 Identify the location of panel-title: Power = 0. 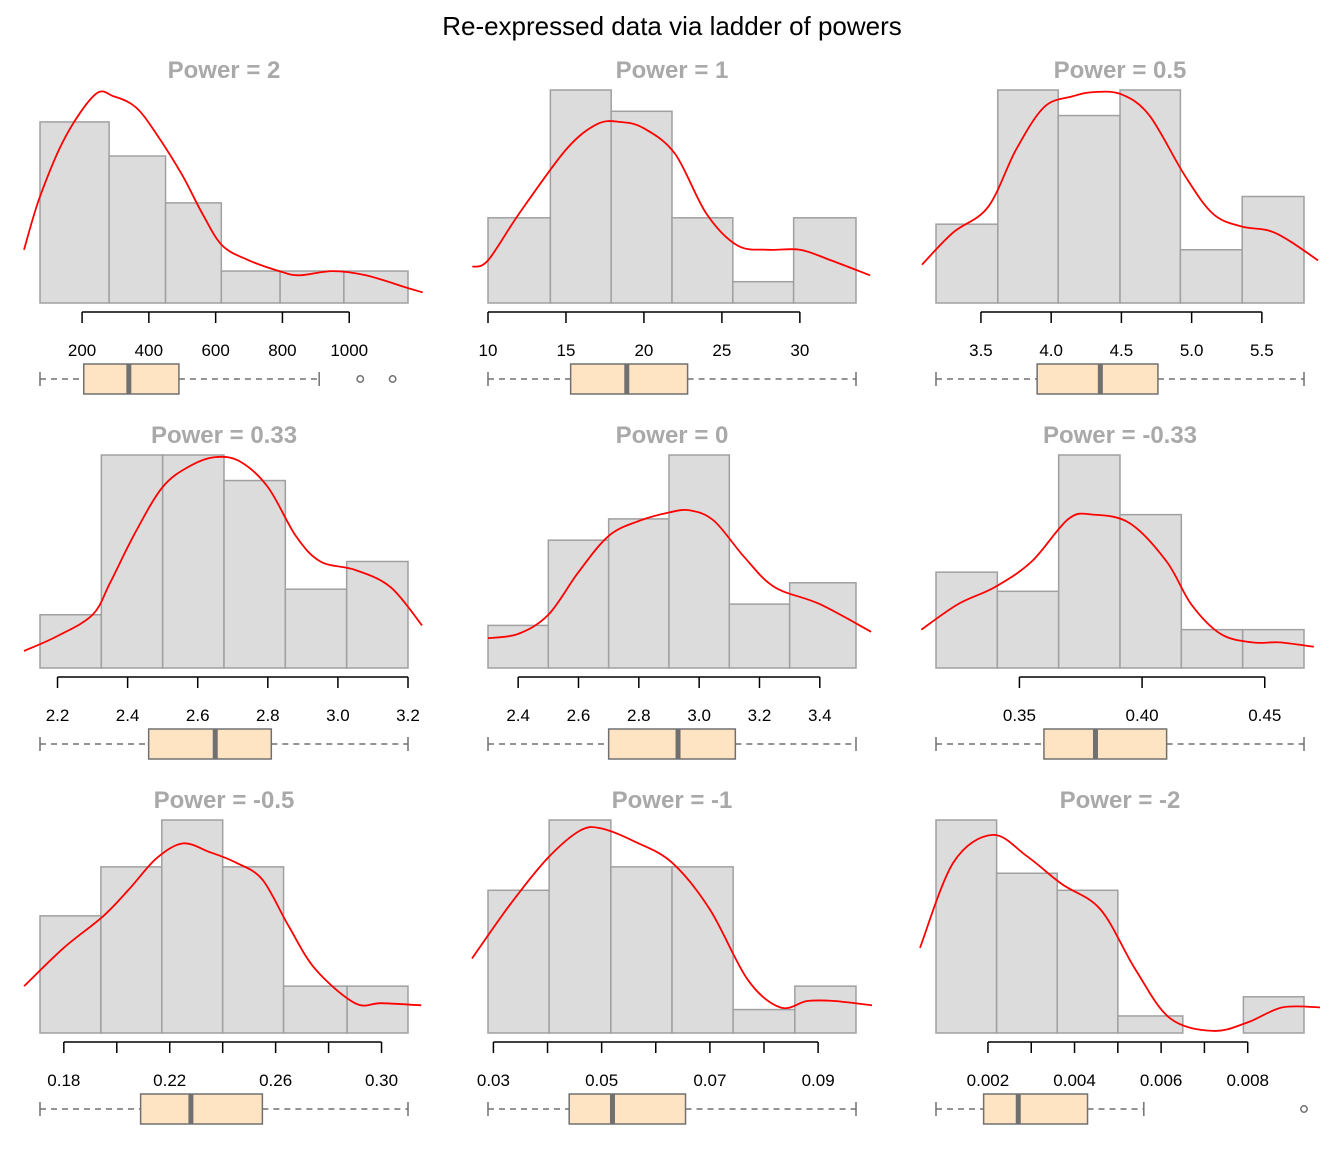
(672, 435).